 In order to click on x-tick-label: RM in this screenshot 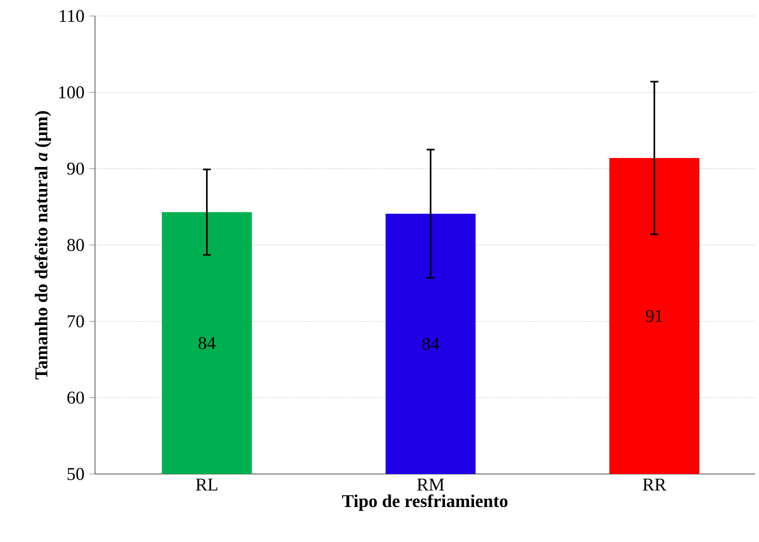, I will do `click(430, 484)`.